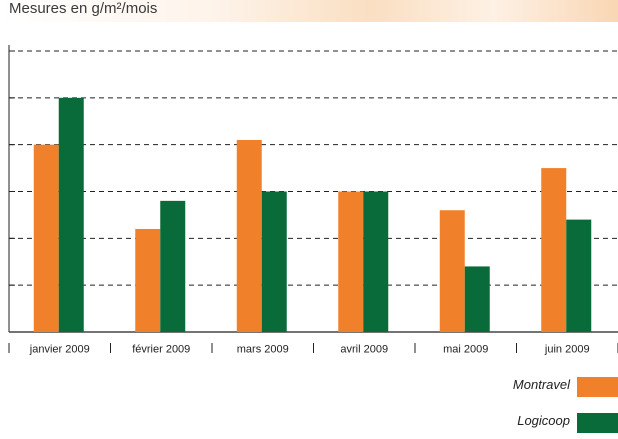 Image resolution: width=618 pixels, height=439 pixels. I want to click on x-tick-label: février 2009, so click(161, 350).